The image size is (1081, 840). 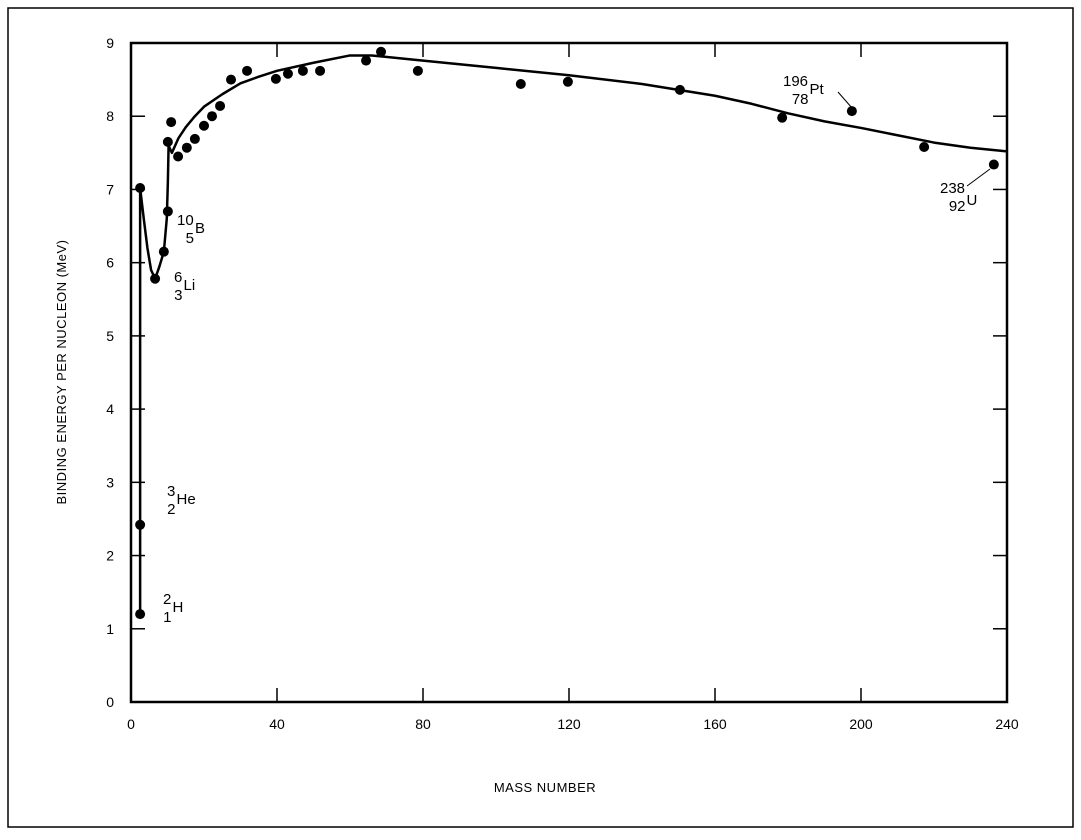 I want to click on atomic-number: 78, so click(x=800, y=99).